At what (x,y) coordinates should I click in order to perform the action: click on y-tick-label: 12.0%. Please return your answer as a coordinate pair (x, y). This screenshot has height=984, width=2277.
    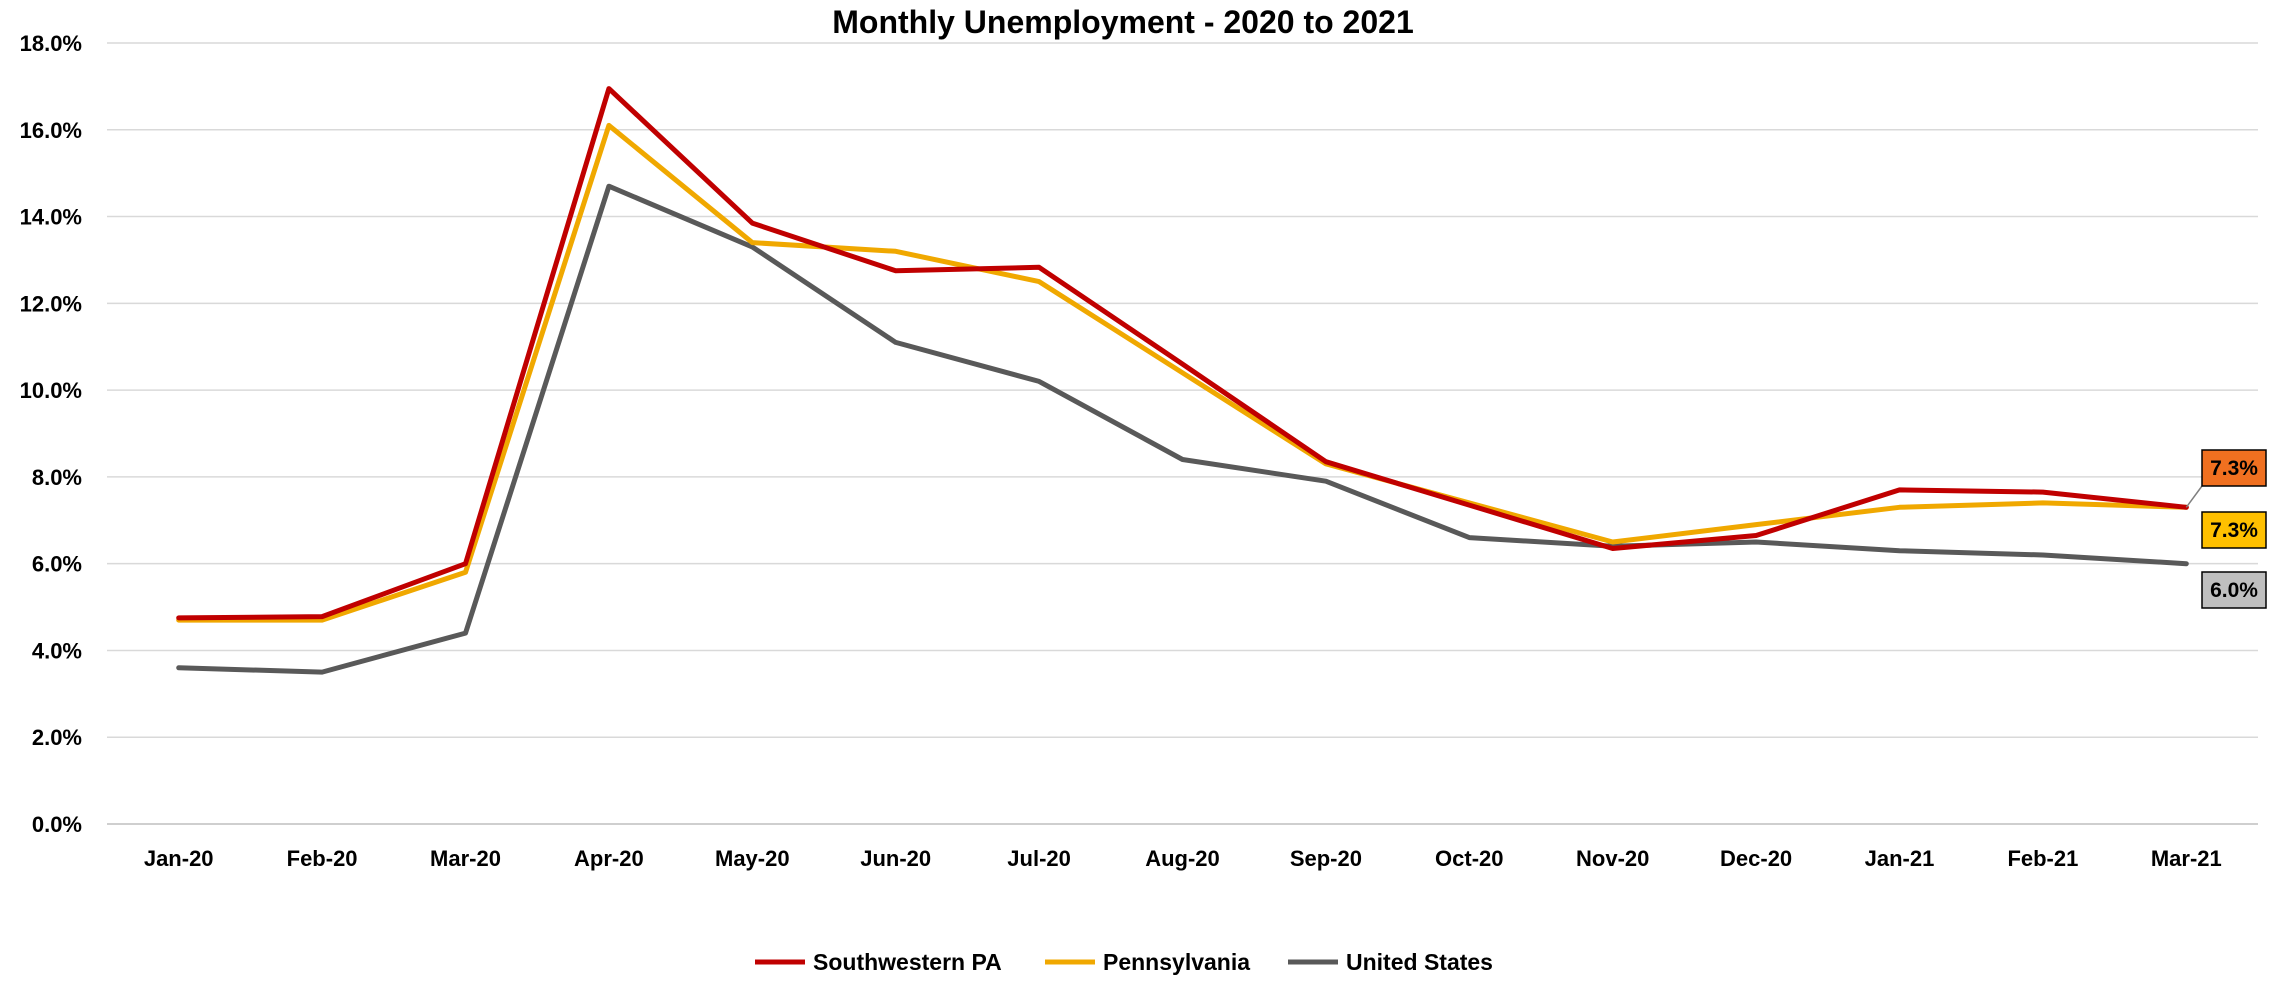
    Looking at the image, I should click on (51, 303).